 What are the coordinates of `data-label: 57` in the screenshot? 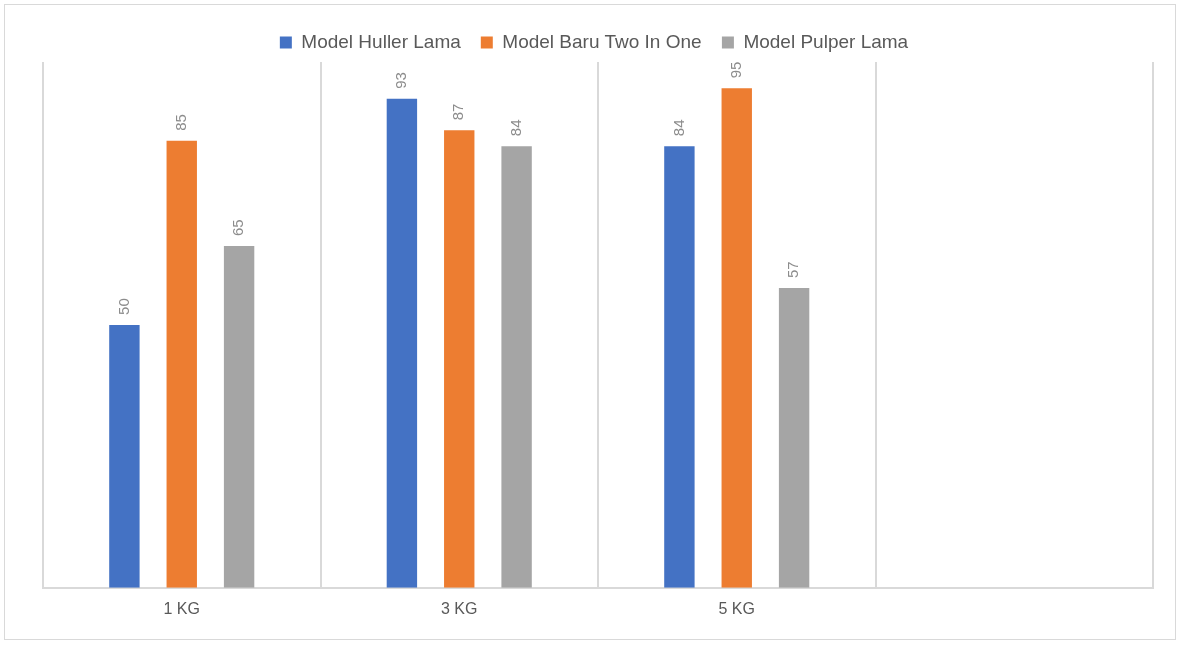 It's located at (793, 270).